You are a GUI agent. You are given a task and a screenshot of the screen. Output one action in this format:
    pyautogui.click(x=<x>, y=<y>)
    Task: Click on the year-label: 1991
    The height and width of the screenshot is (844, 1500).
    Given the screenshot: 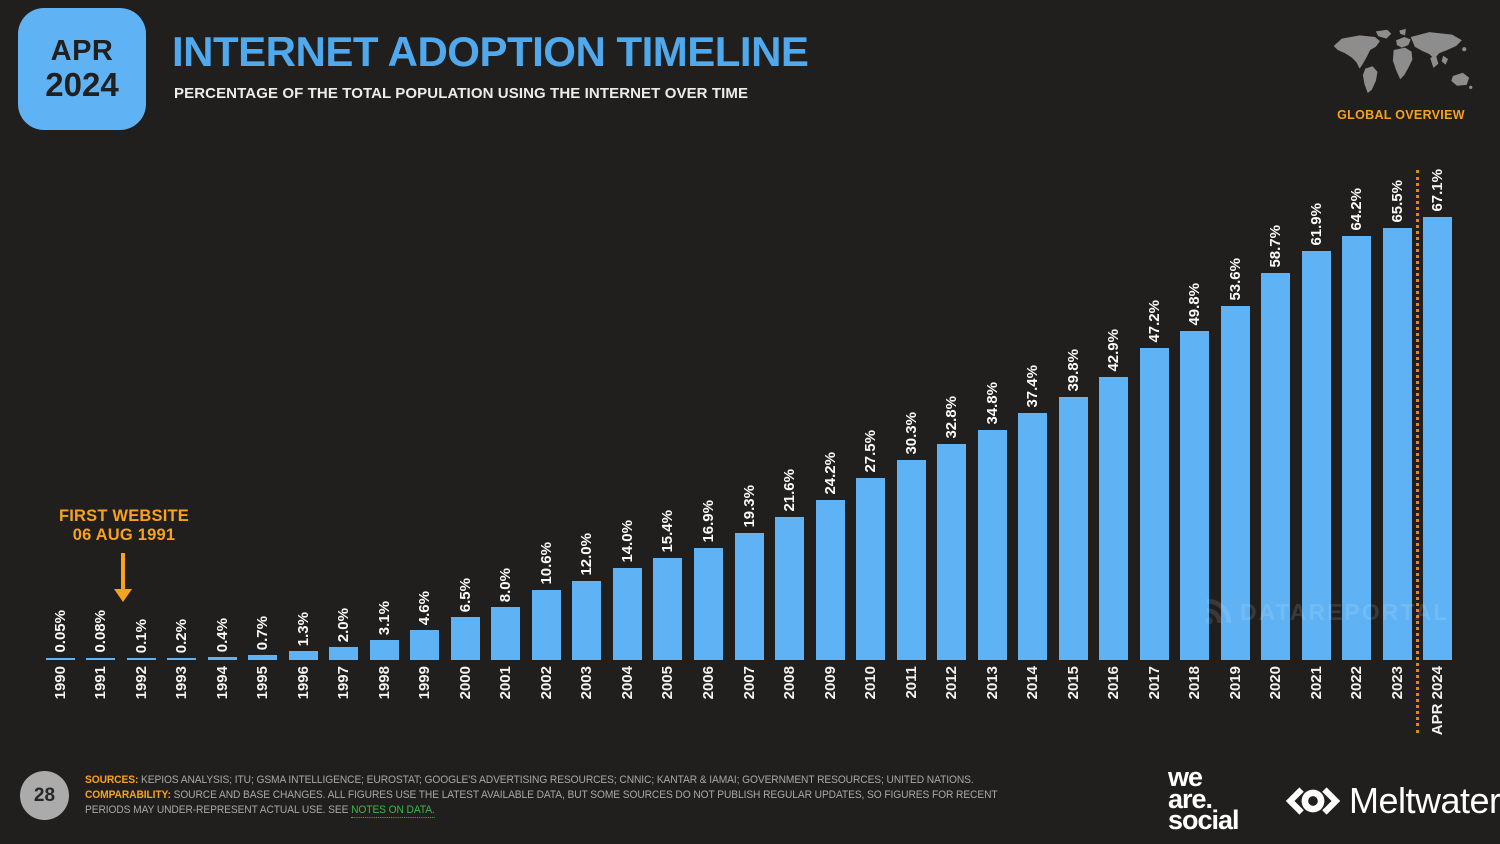 What is the action you would take?
    pyautogui.click(x=101, y=683)
    